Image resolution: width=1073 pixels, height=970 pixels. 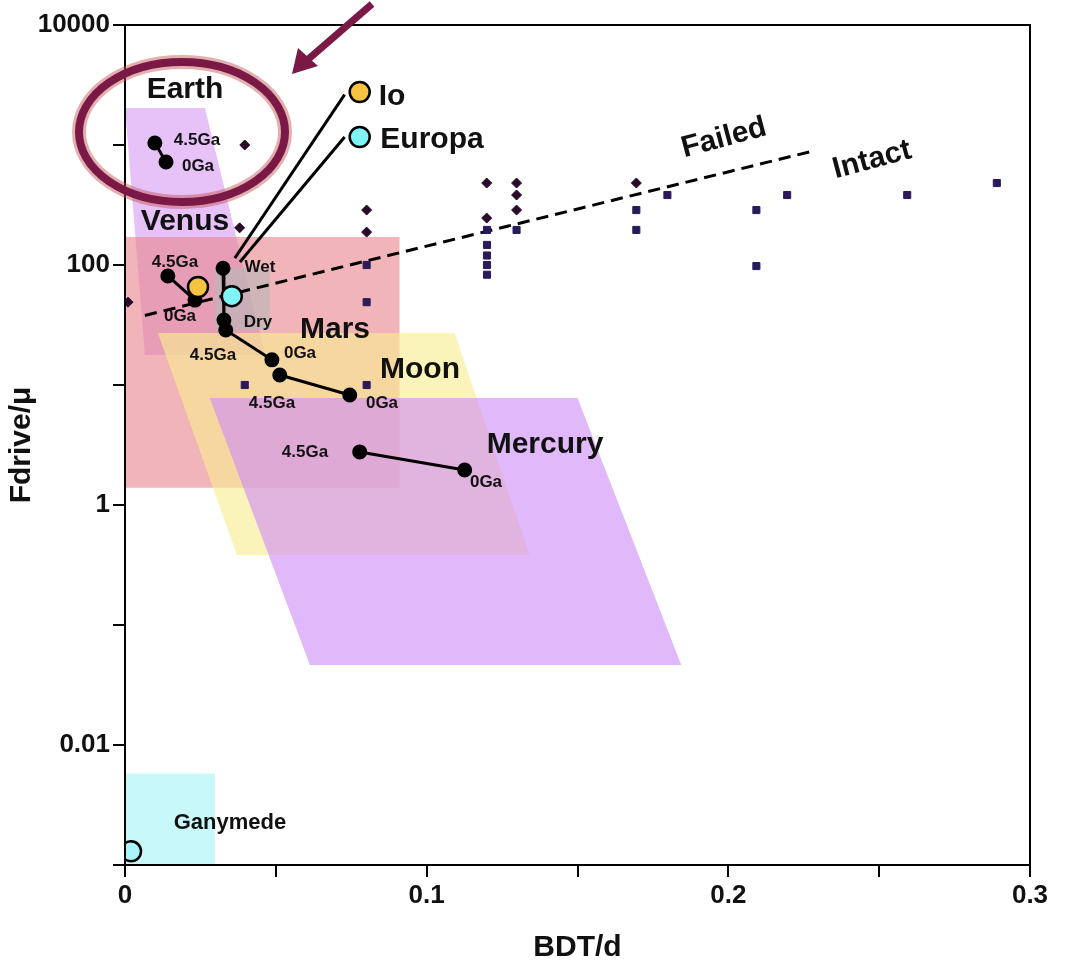 I want to click on y-tick-label: 100, so click(x=88, y=263).